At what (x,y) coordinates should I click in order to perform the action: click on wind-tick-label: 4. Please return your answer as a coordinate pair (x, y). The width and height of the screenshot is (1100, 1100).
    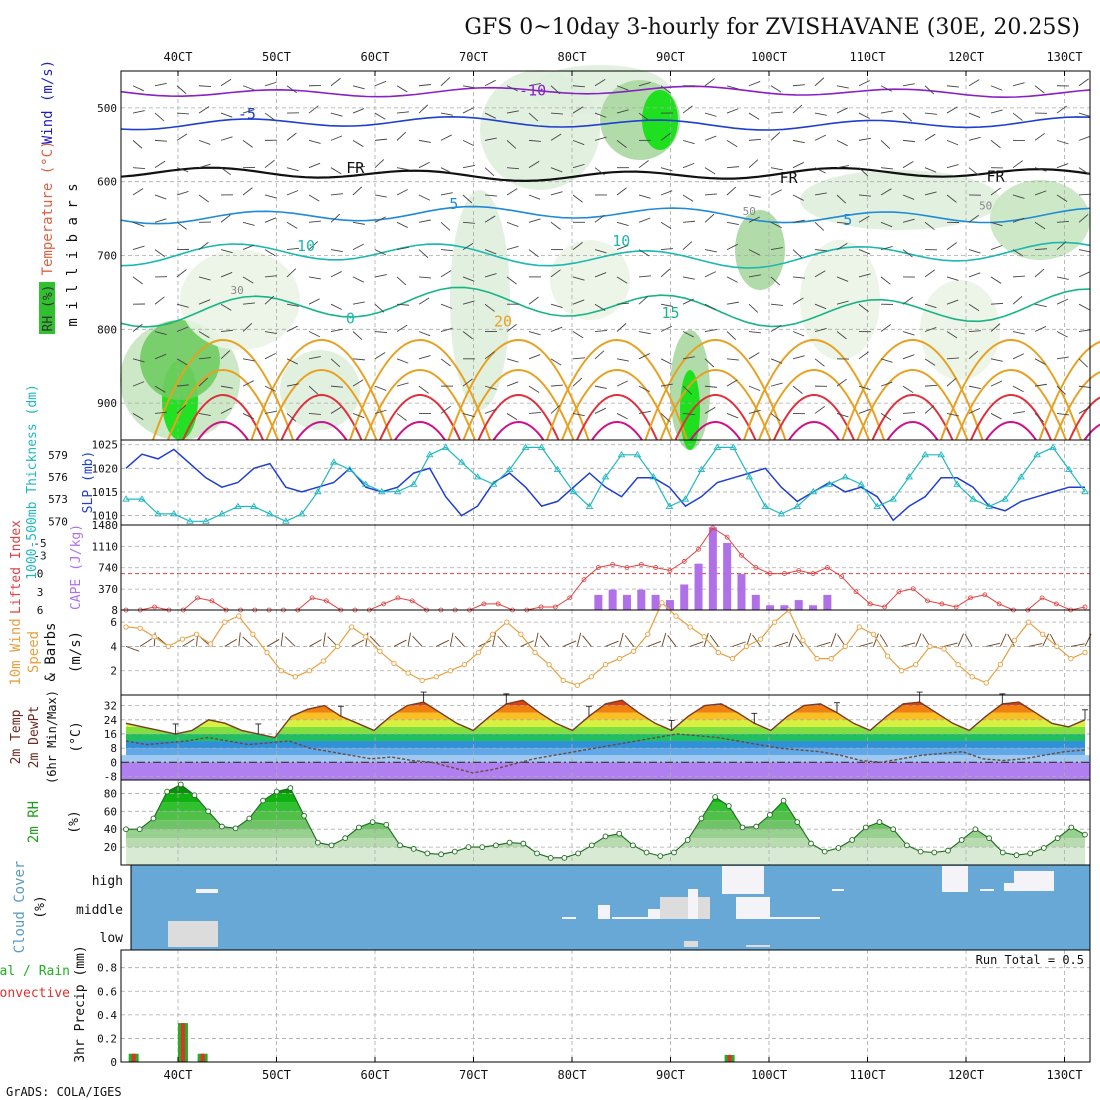
    Looking at the image, I should click on (113, 646).